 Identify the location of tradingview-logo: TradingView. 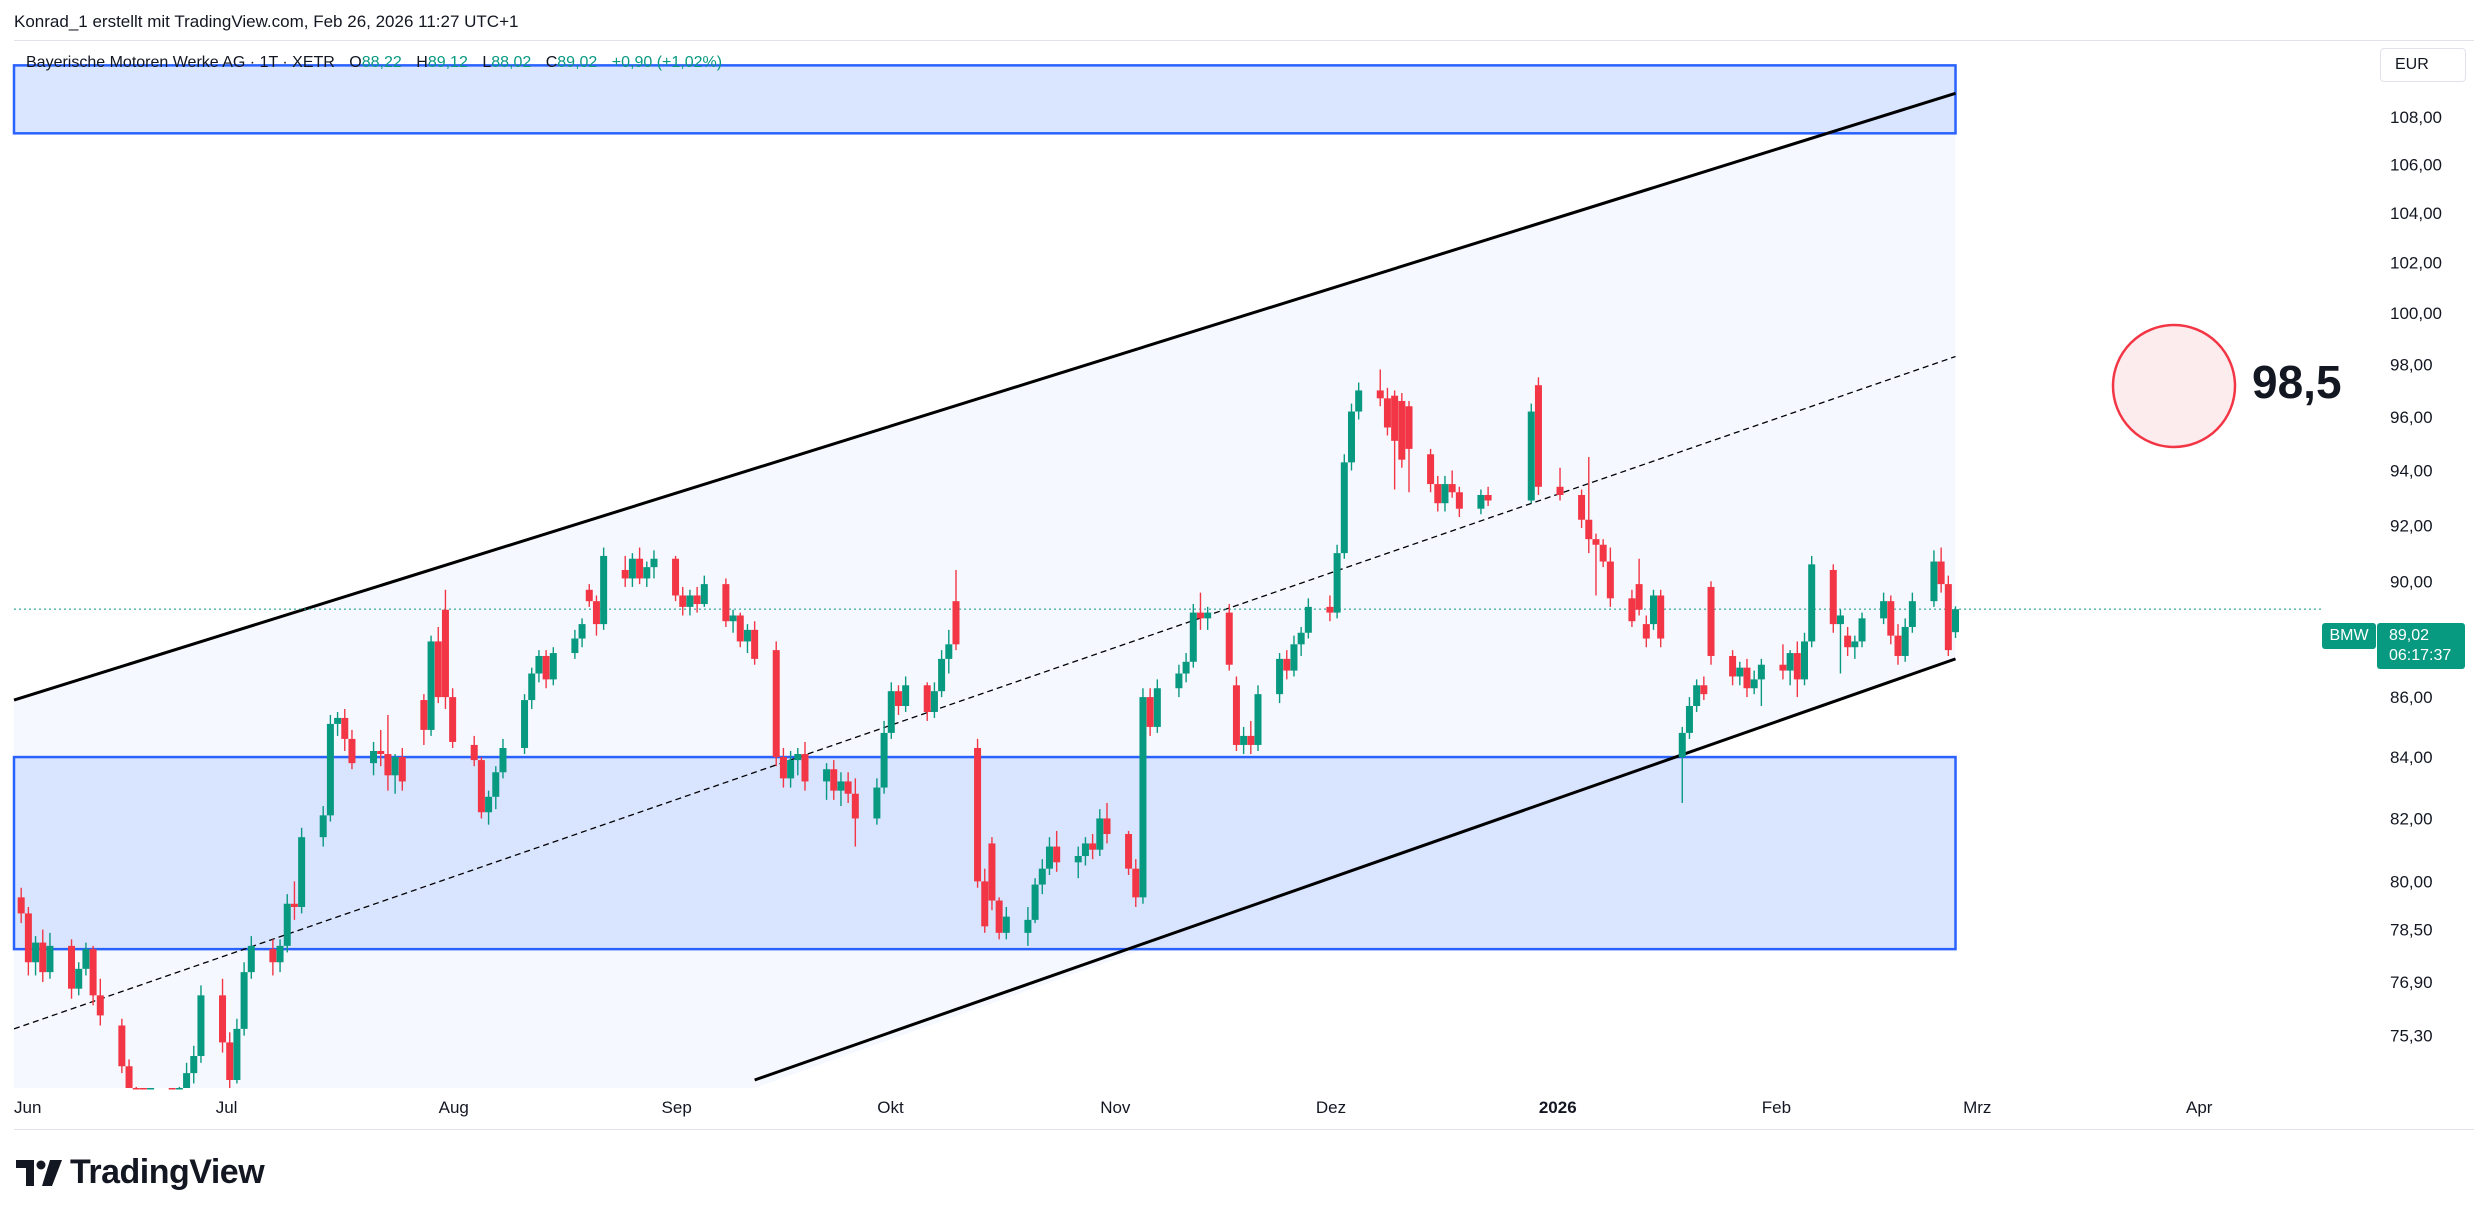
(140, 1172).